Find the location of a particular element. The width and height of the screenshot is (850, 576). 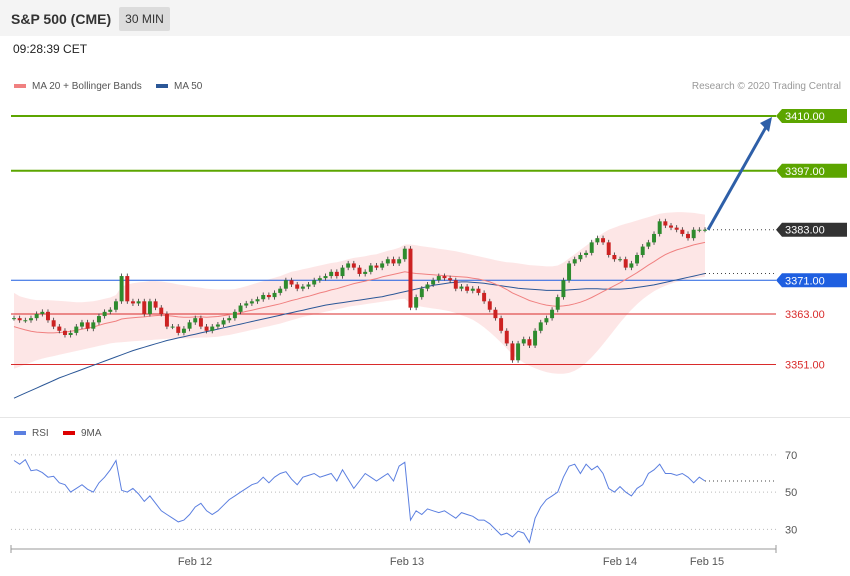

x-tick-label: Feb 12 is located at coordinates (195, 562).